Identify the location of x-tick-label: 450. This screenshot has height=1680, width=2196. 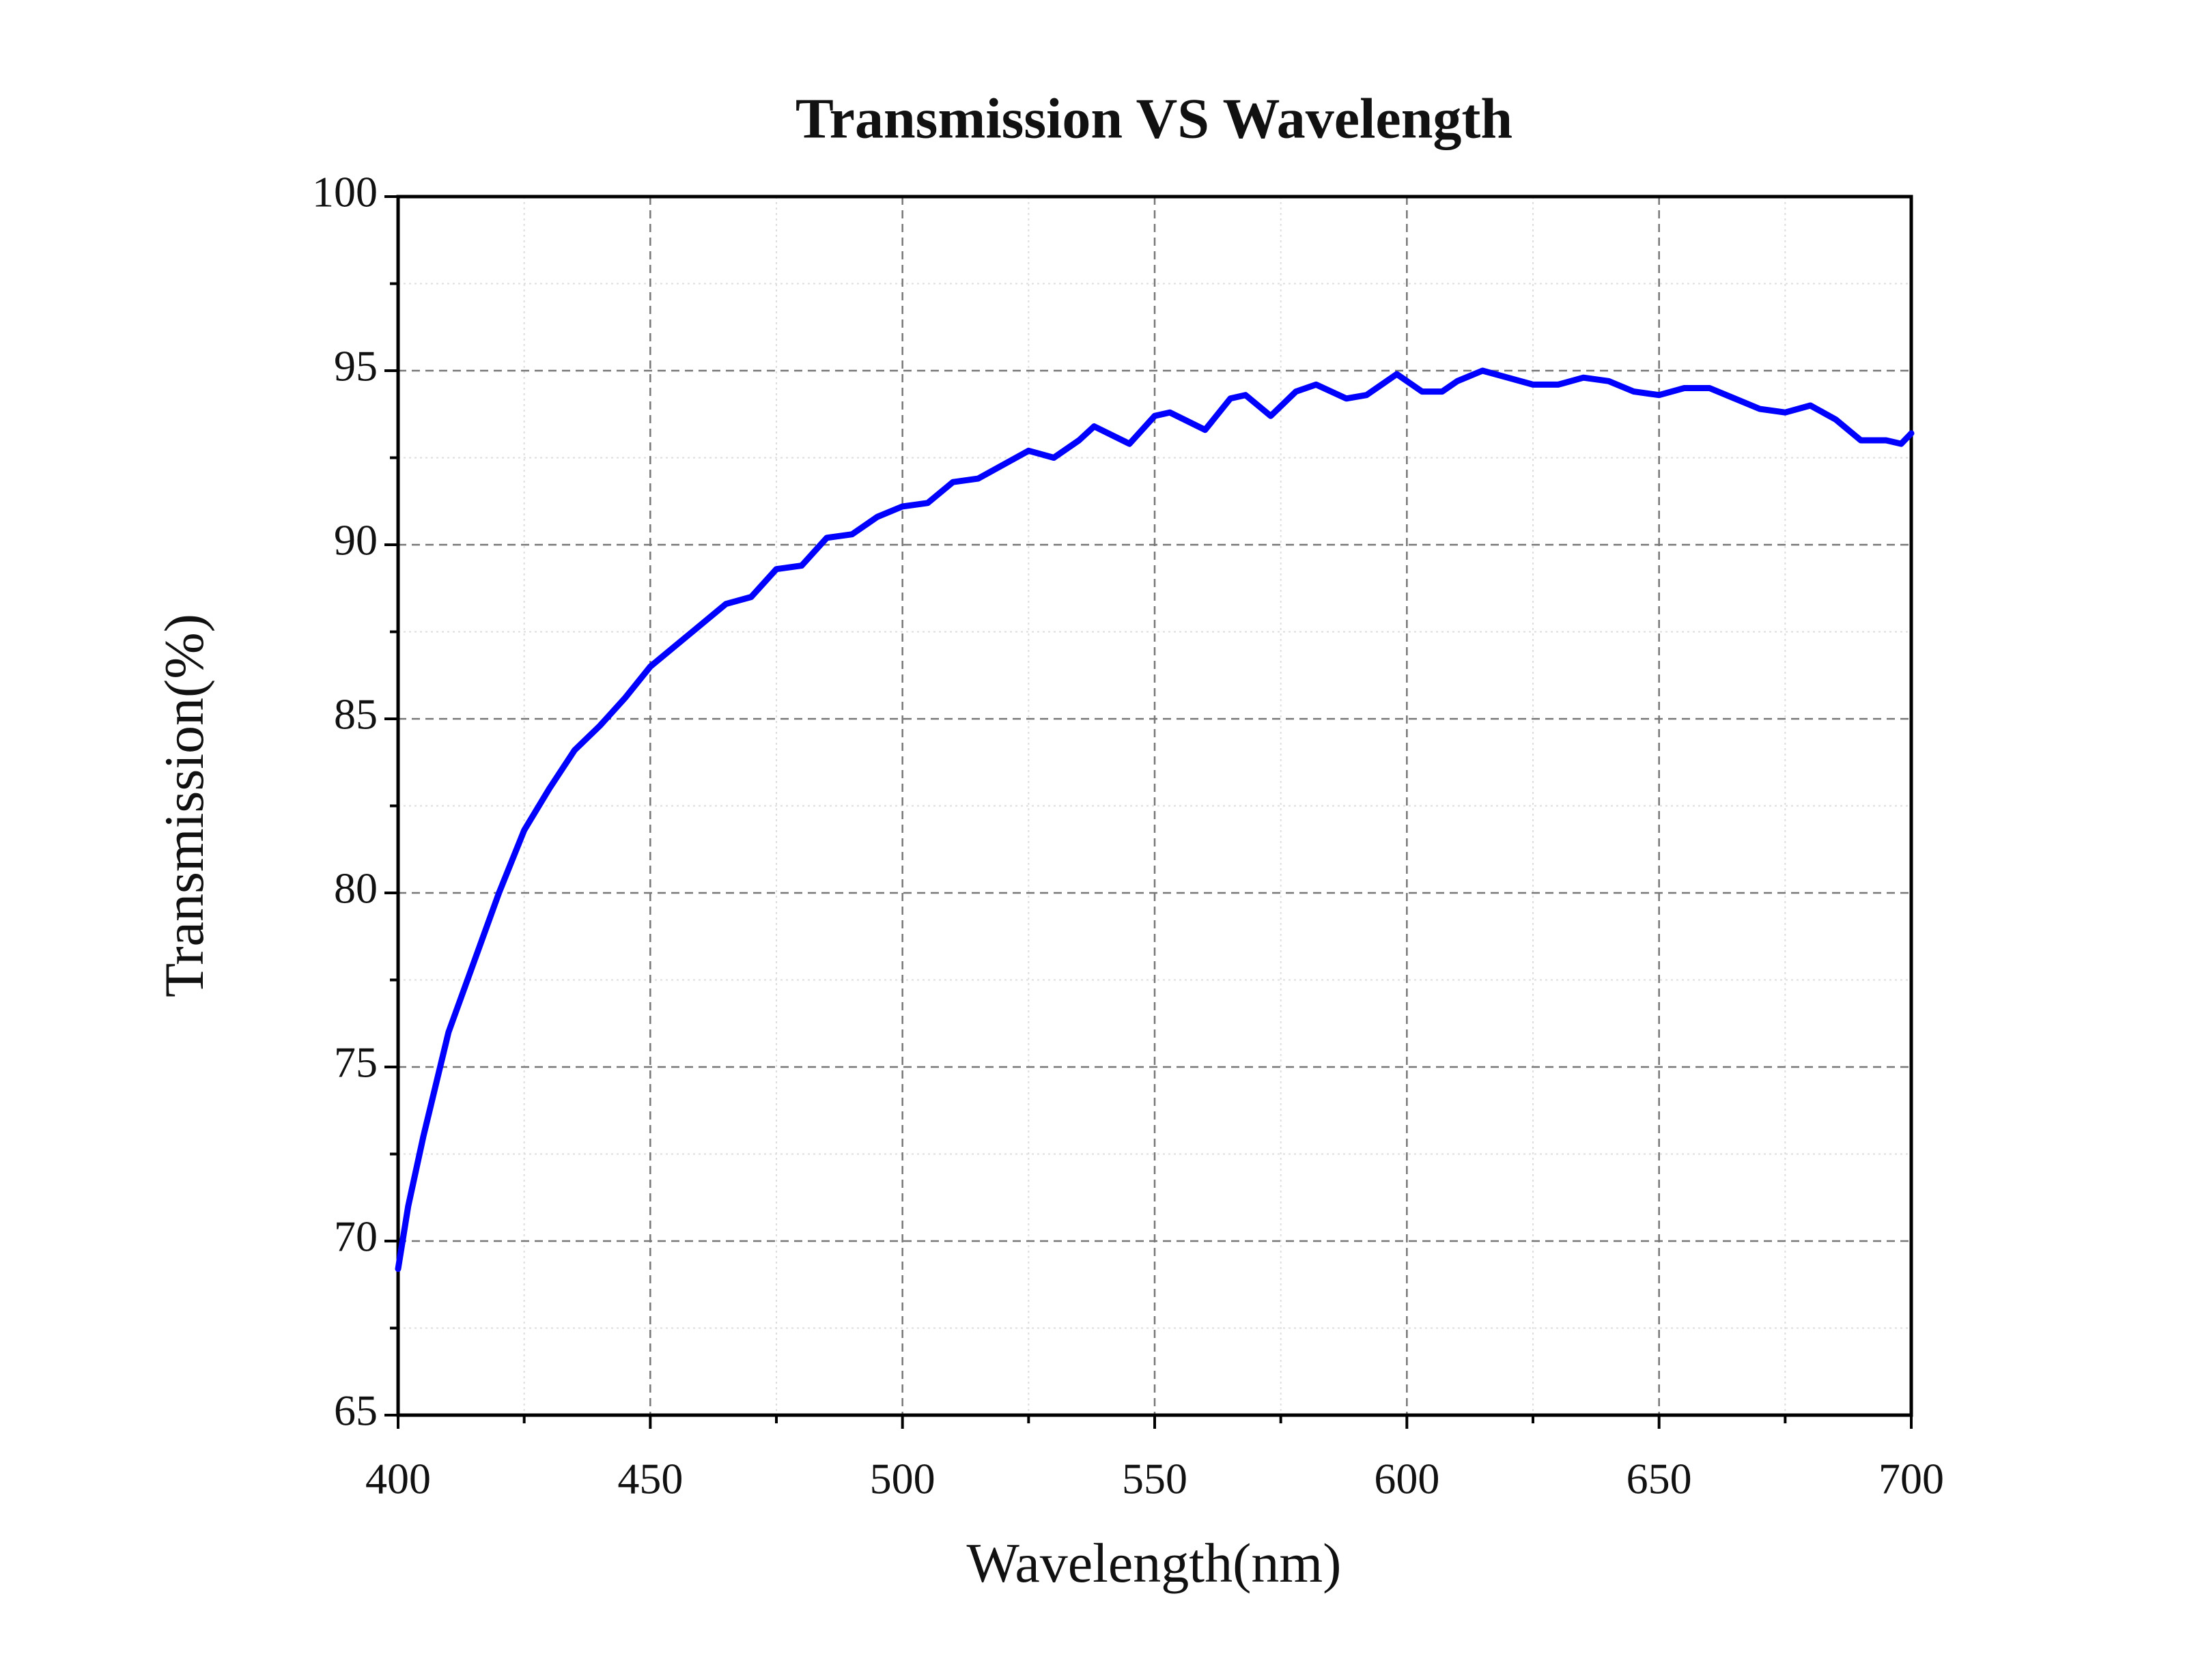
(650, 1479).